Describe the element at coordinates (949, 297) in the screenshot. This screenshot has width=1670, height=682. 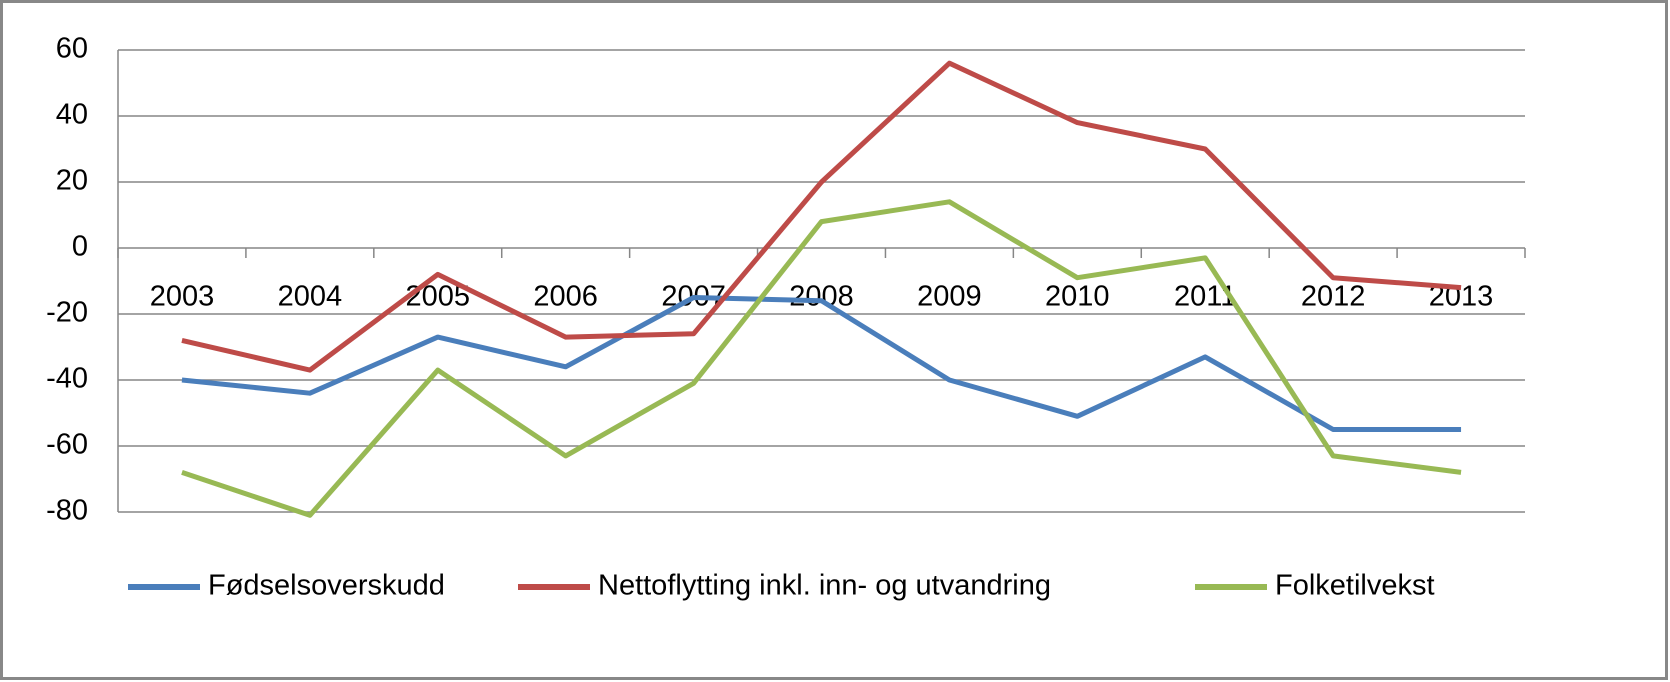
I see `x-tick-label: 2009` at that location.